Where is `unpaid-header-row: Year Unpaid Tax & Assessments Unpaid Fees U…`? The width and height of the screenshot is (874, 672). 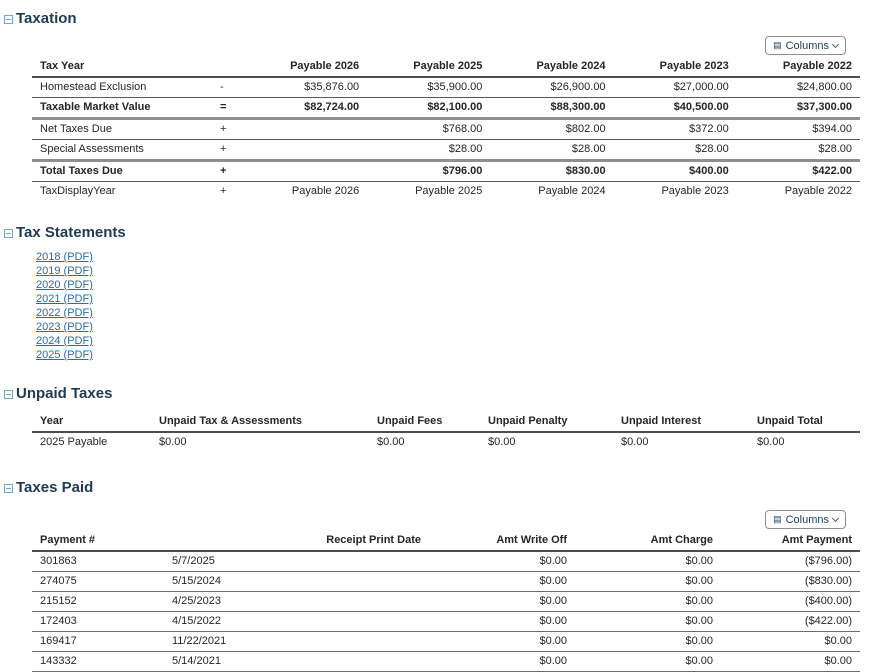 unpaid-header-row: Year Unpaid Tax & Assessments Unpaid Fees U… is located at coordinates (446, 422).